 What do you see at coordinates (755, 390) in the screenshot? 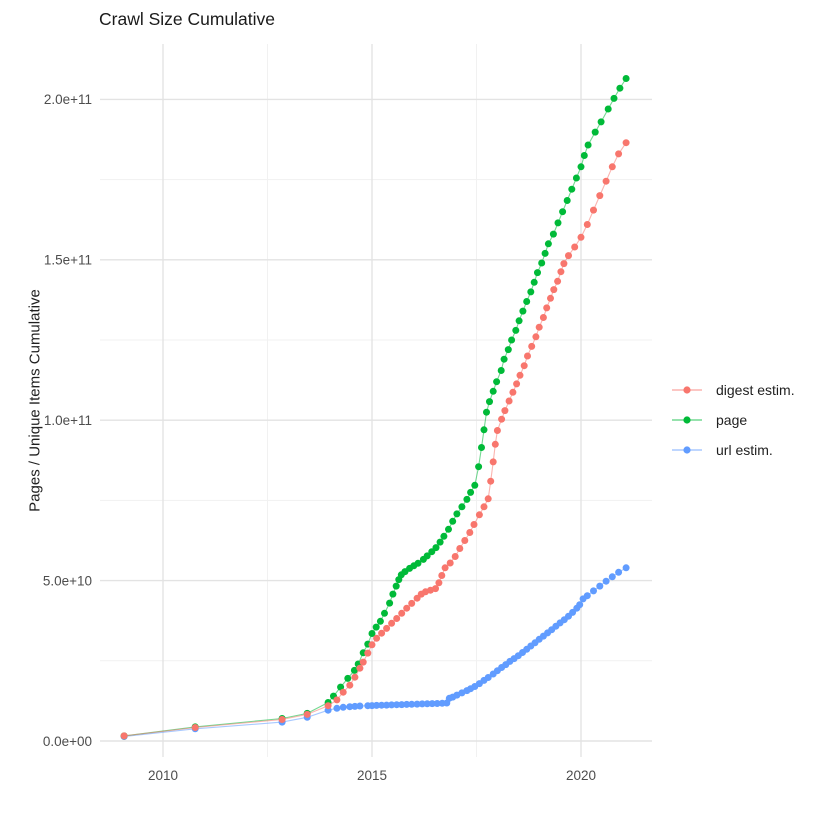
I see `legend-label: digest estim.` at bounding box center [755, 390].